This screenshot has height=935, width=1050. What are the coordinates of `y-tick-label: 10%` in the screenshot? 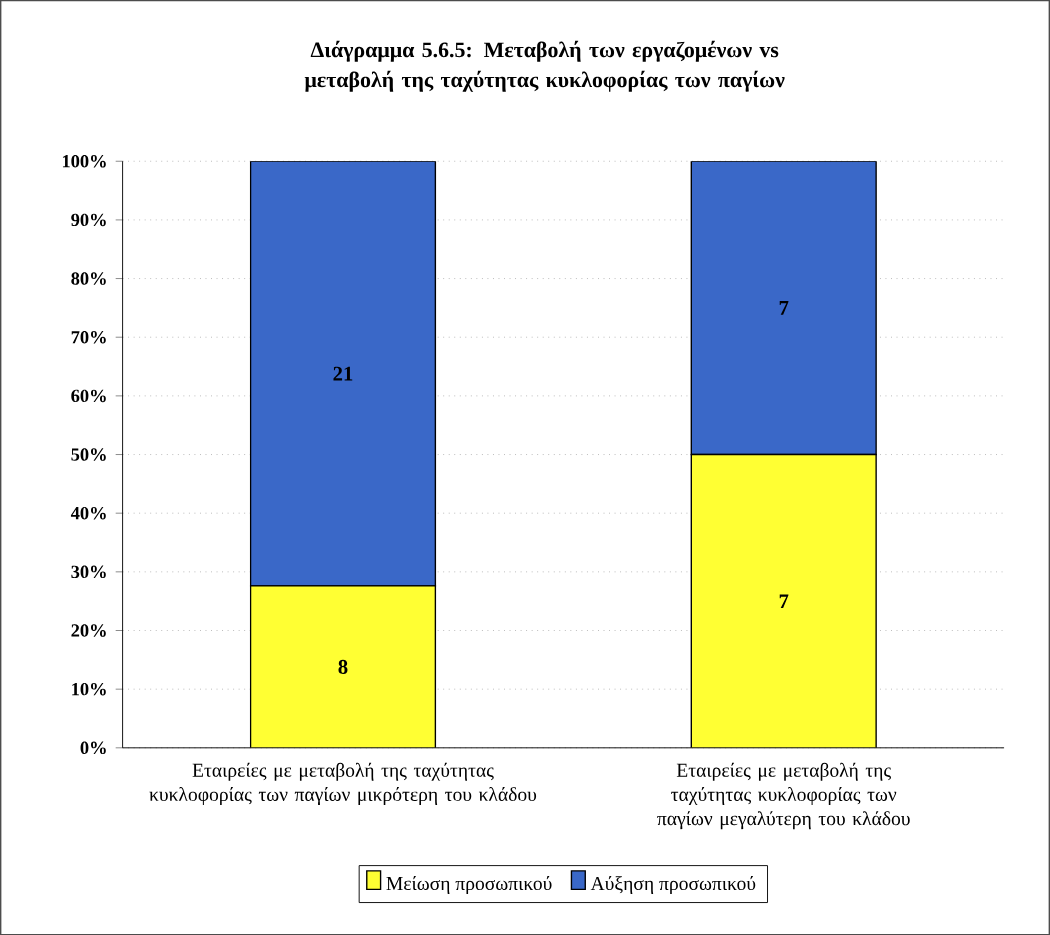 It's located at (89, 689).